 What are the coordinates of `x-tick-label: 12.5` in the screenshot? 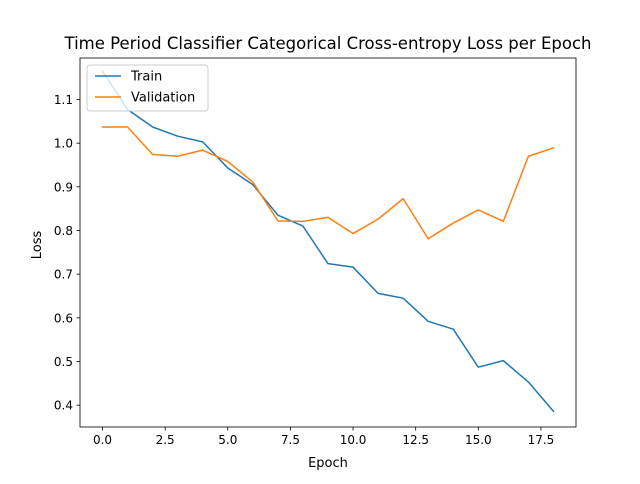 It's located at (415, 440).